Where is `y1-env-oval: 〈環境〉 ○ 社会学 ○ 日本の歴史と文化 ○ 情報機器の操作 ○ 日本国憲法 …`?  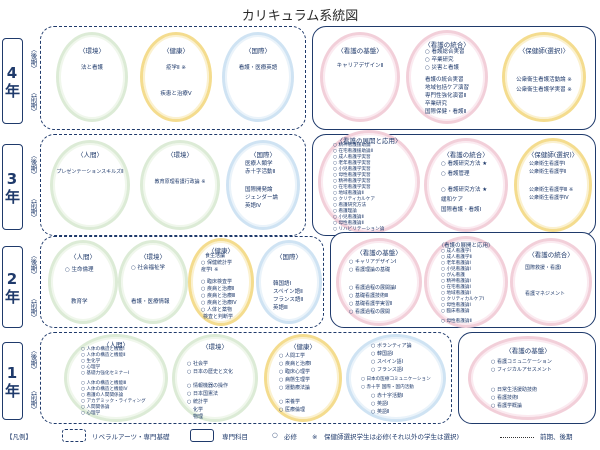 y1-env-oval: 〈環境〉 ○ 社会学 ○ 日本の歴史と文化 ○ 情報機器の操作 ○ 日本国憲法 … is located at coordinates (215, 378).